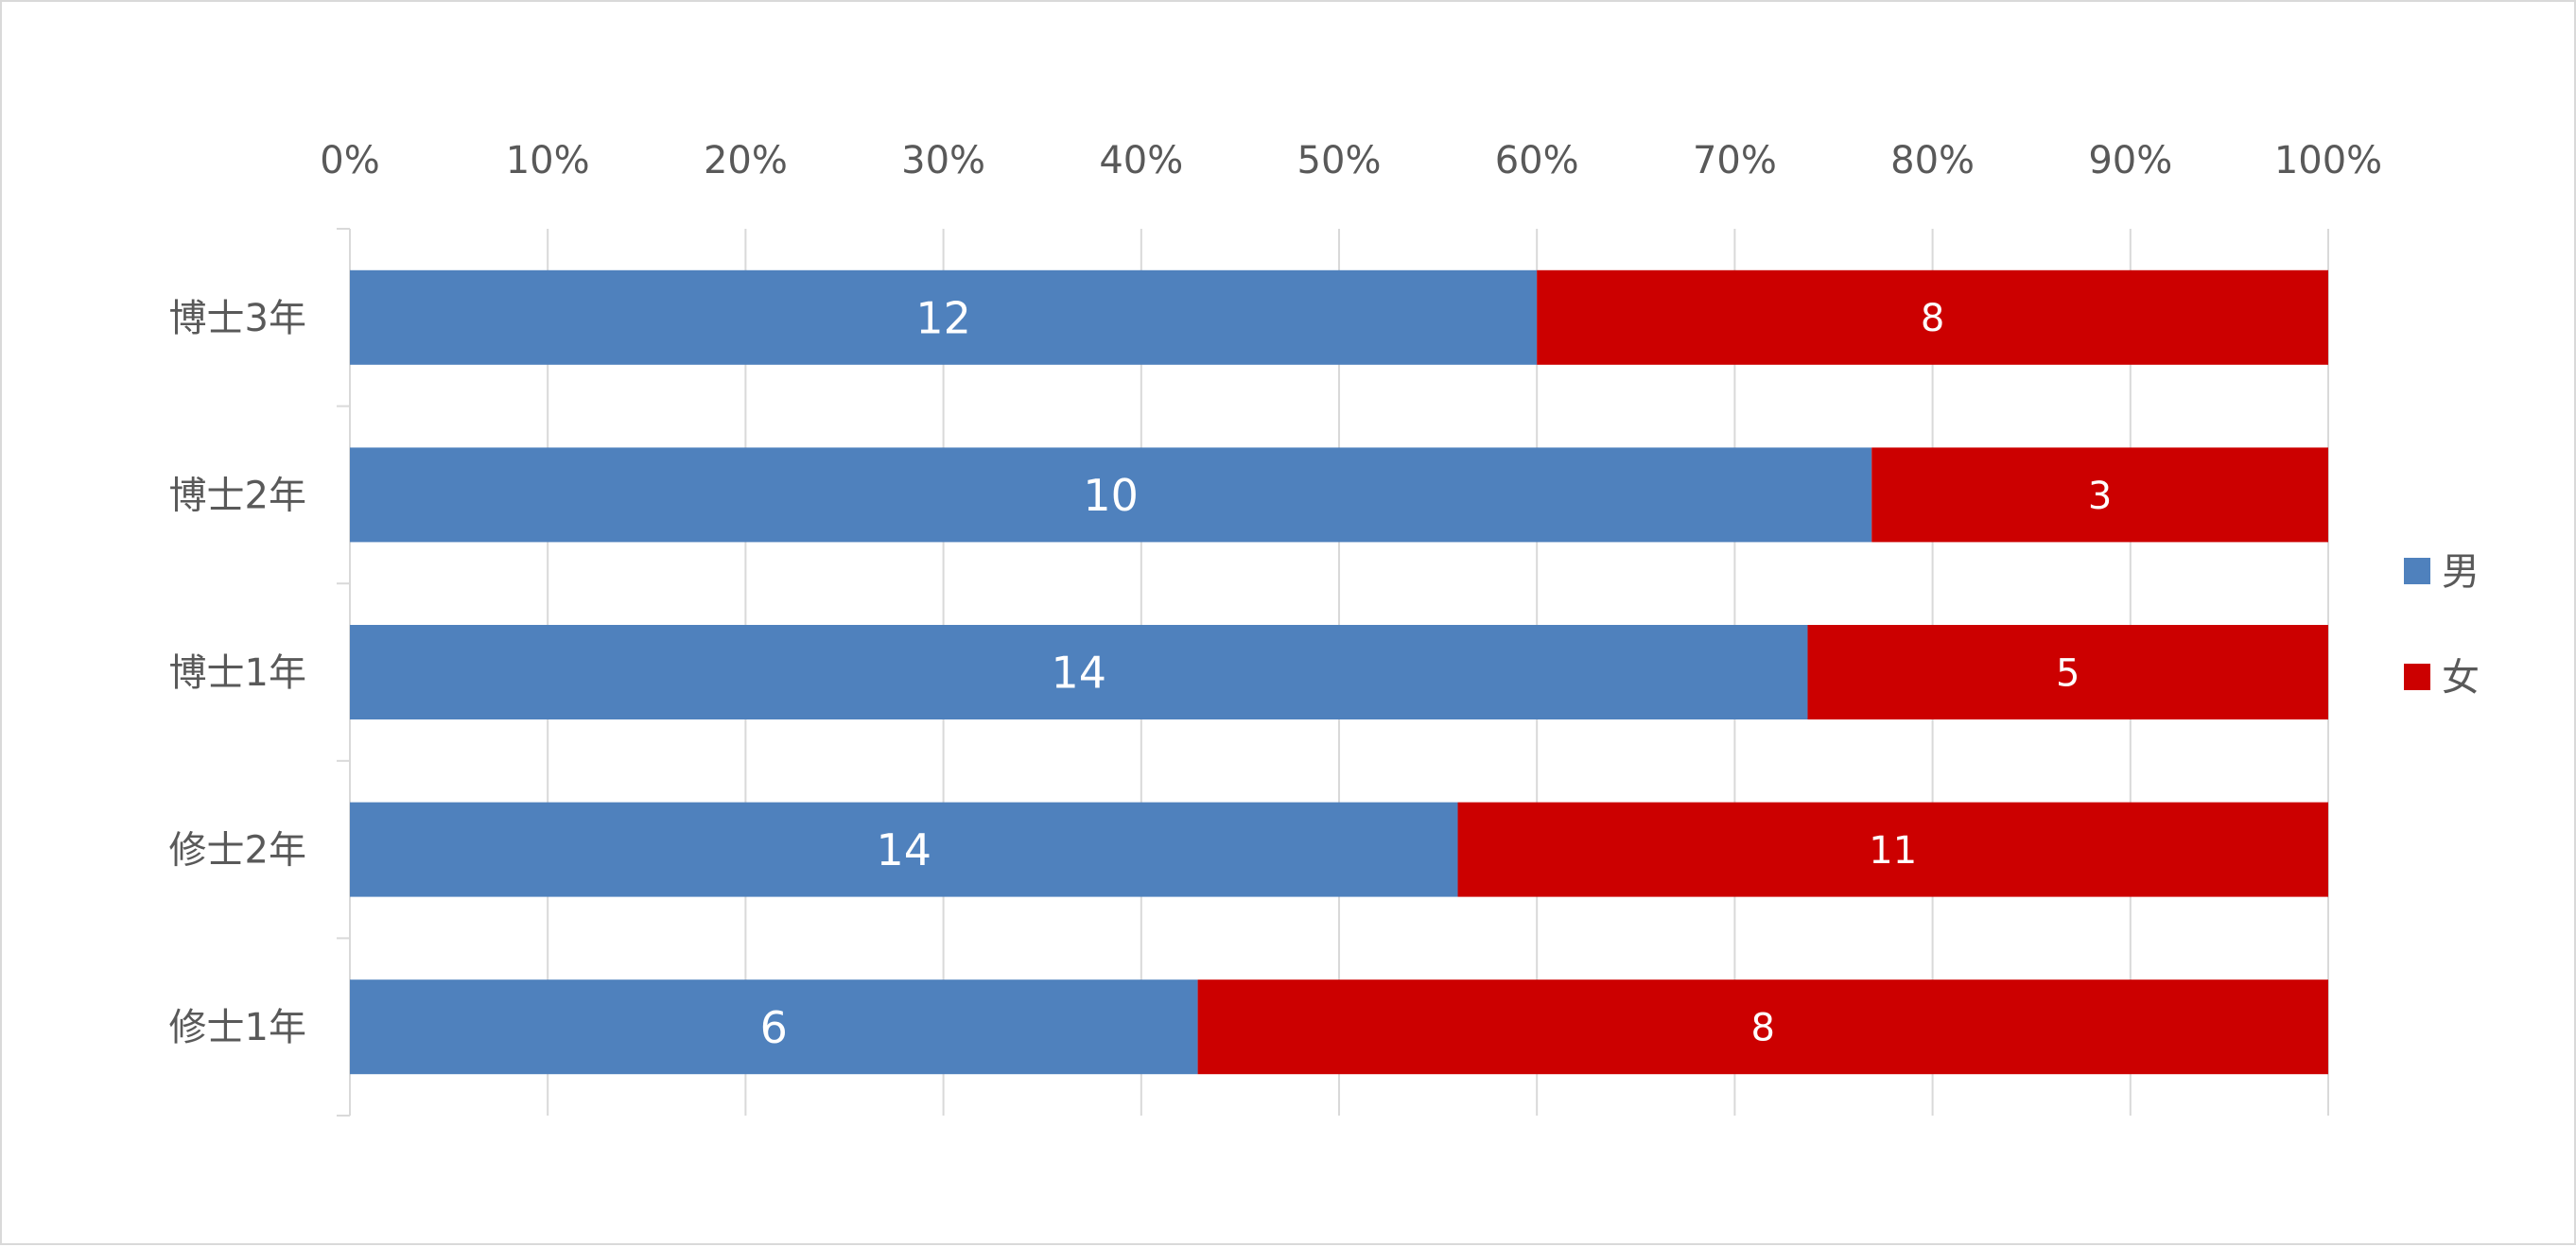 This screenshot has width=2576, height=1247. I want to click on data-label: 5, so click(2068, 673).